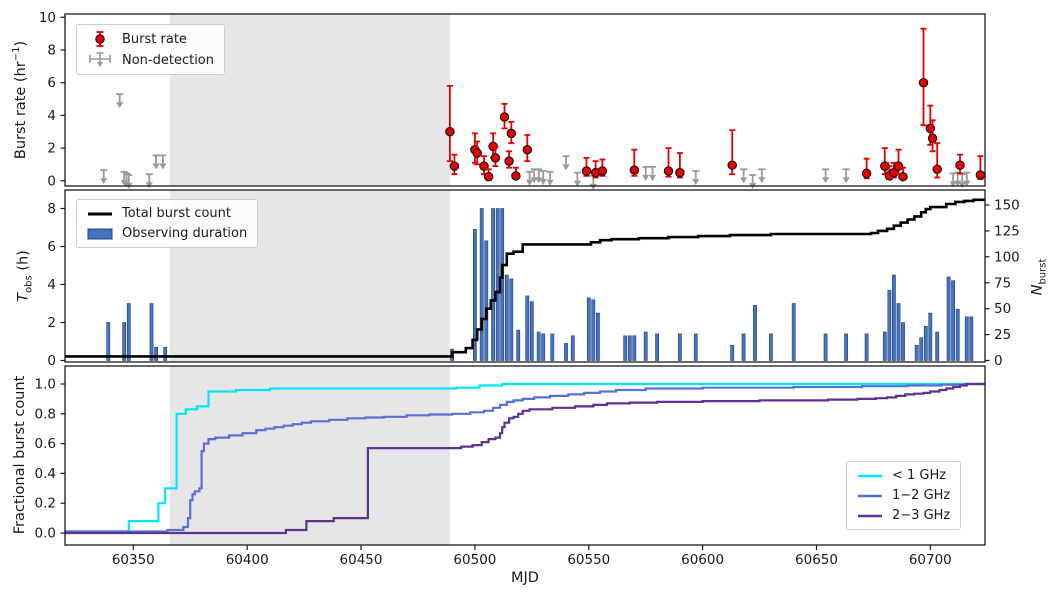 This screenshot has width=1060, height=604. What do you see at coordinates (870, 516) in the screenshot?
I see `band-2-3ghz-line-icon` at bounding box center [870, 516].